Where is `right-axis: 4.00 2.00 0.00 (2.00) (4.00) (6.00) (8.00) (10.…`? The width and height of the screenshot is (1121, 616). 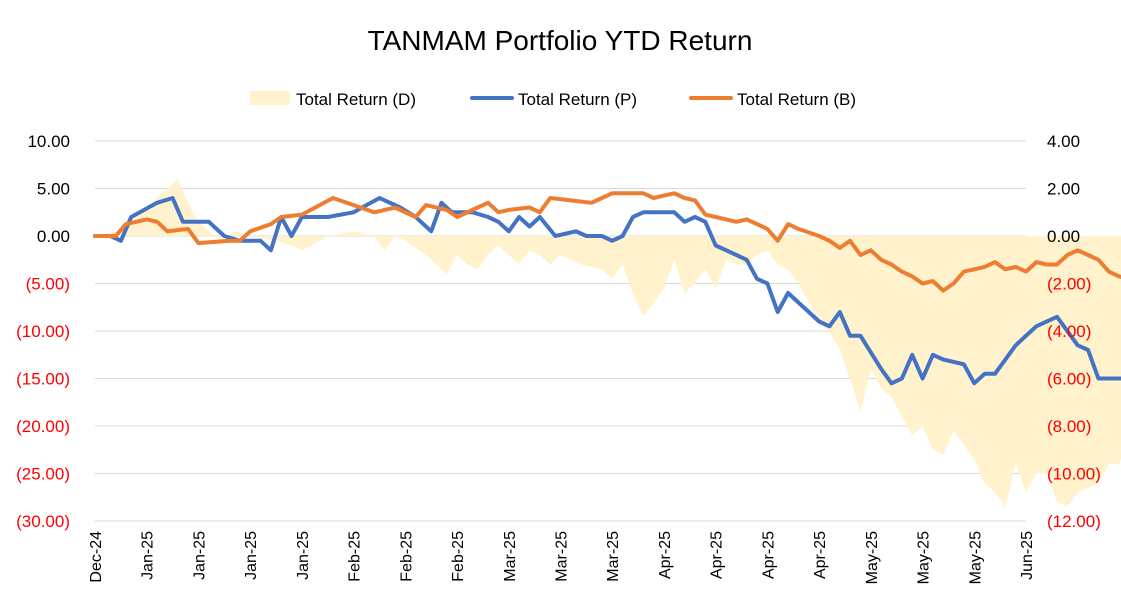
right-axis: 4.00 2.00 0.00 (2.00) (4.00) (6.00) (8.00) (10.… is located at coordinates (1074, 331).